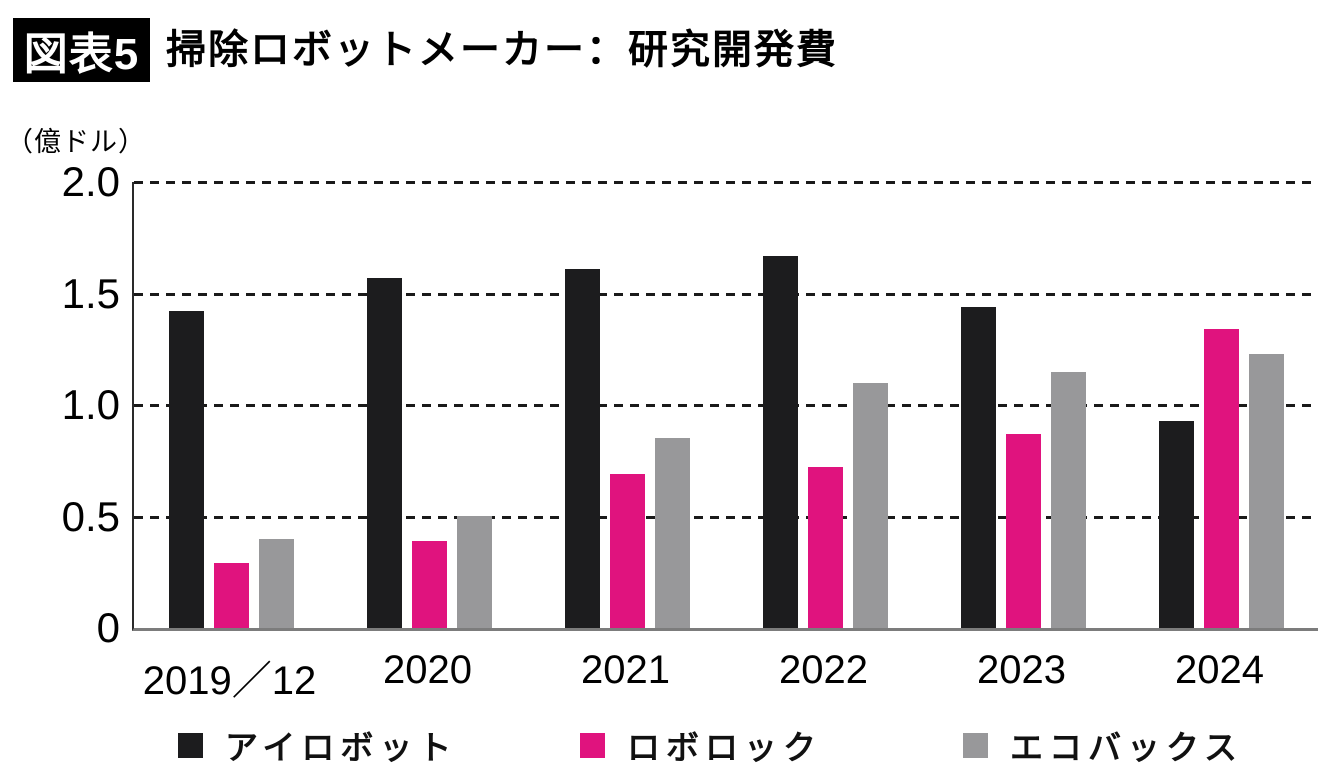 This screenshot has width=1340, height=780. What do you see at coordinates (627, 551) in the screenshot?
I see `bar-ロボロック-2021` at bounding box center [627, 551].